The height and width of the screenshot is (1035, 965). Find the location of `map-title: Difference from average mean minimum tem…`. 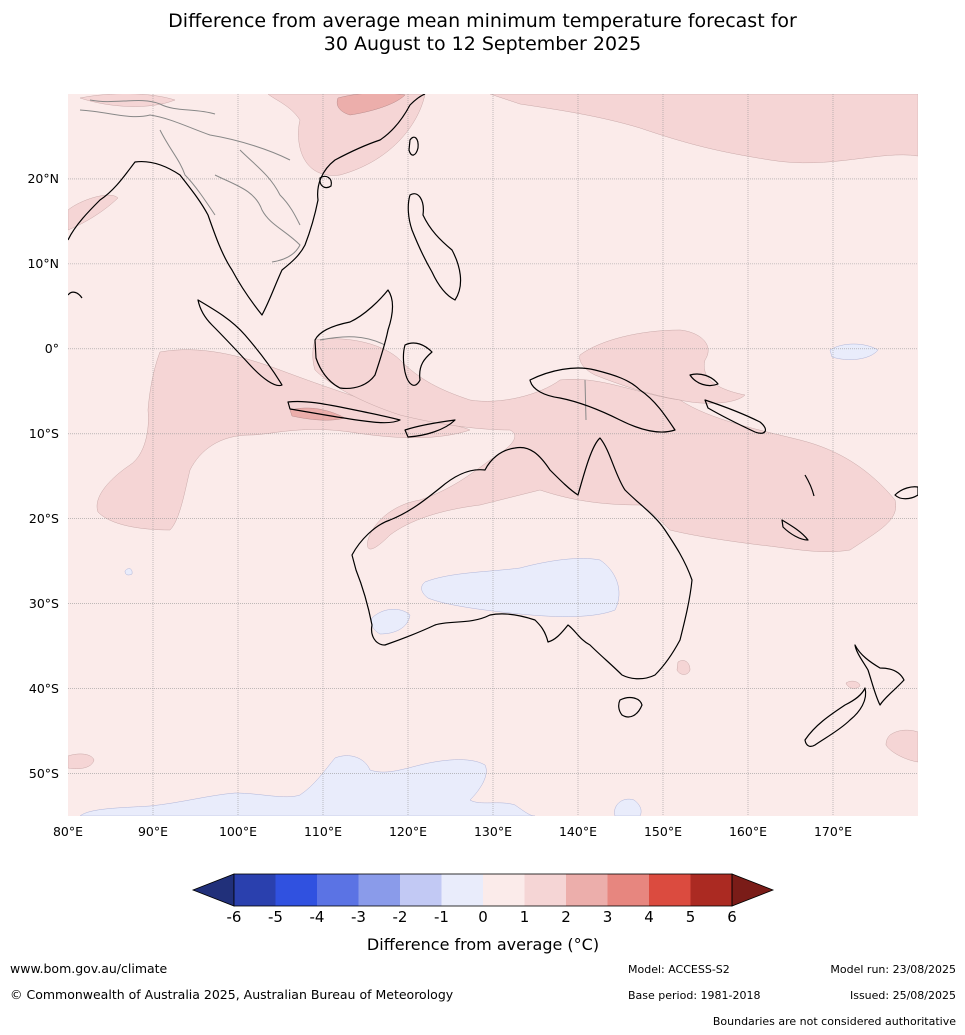

map-title: Difference from average mean minimum tem… is located at coordinates (482, 33).